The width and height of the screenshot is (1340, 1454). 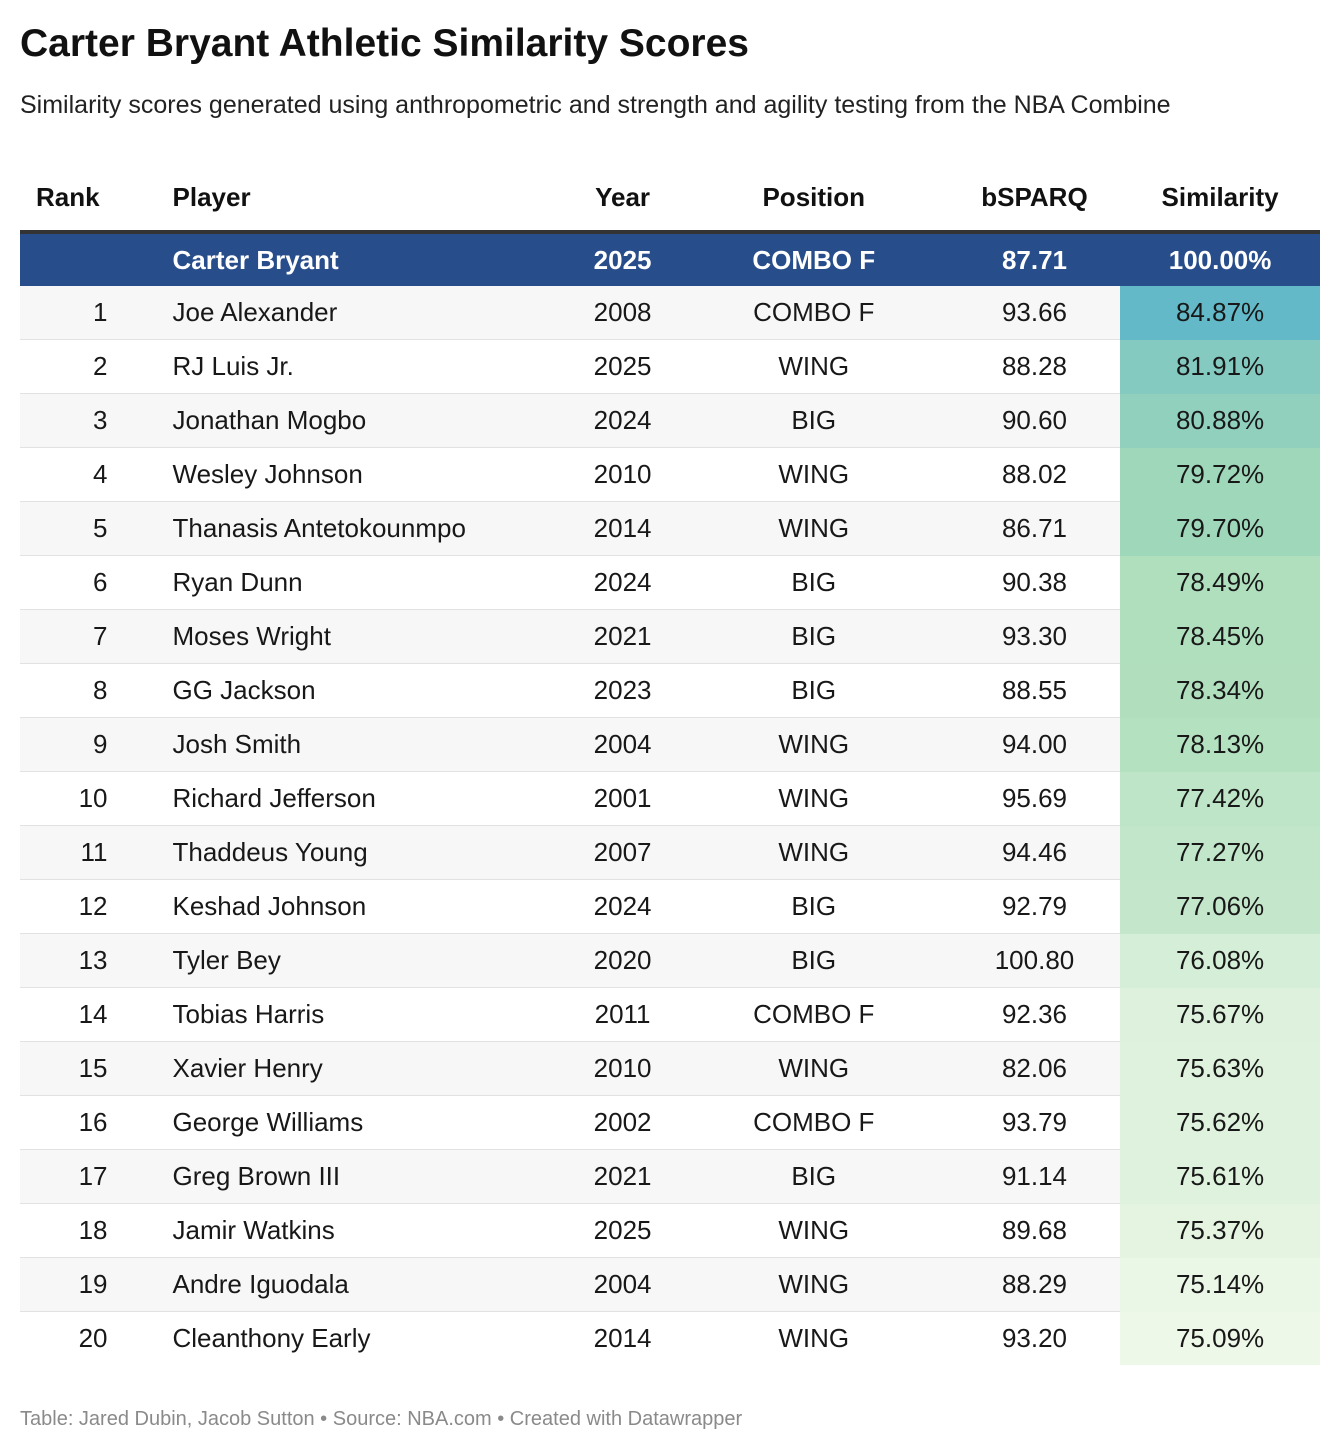 I want to click on similarity-cell: 75.37%, so click(x=1220, y=1230).